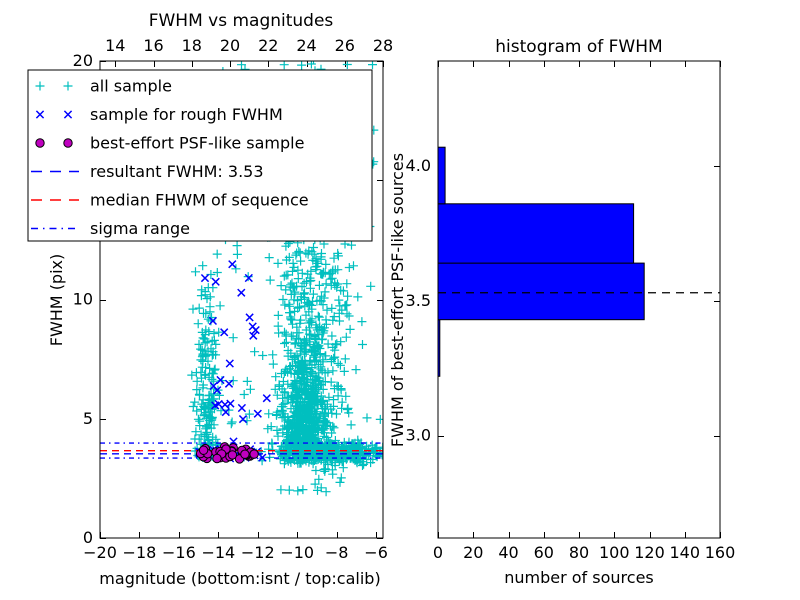 The image size is (800, 600). Describe the element at coordinates (131, 86) in the screenshot. I see `legend-item-label: all sample` at that location.